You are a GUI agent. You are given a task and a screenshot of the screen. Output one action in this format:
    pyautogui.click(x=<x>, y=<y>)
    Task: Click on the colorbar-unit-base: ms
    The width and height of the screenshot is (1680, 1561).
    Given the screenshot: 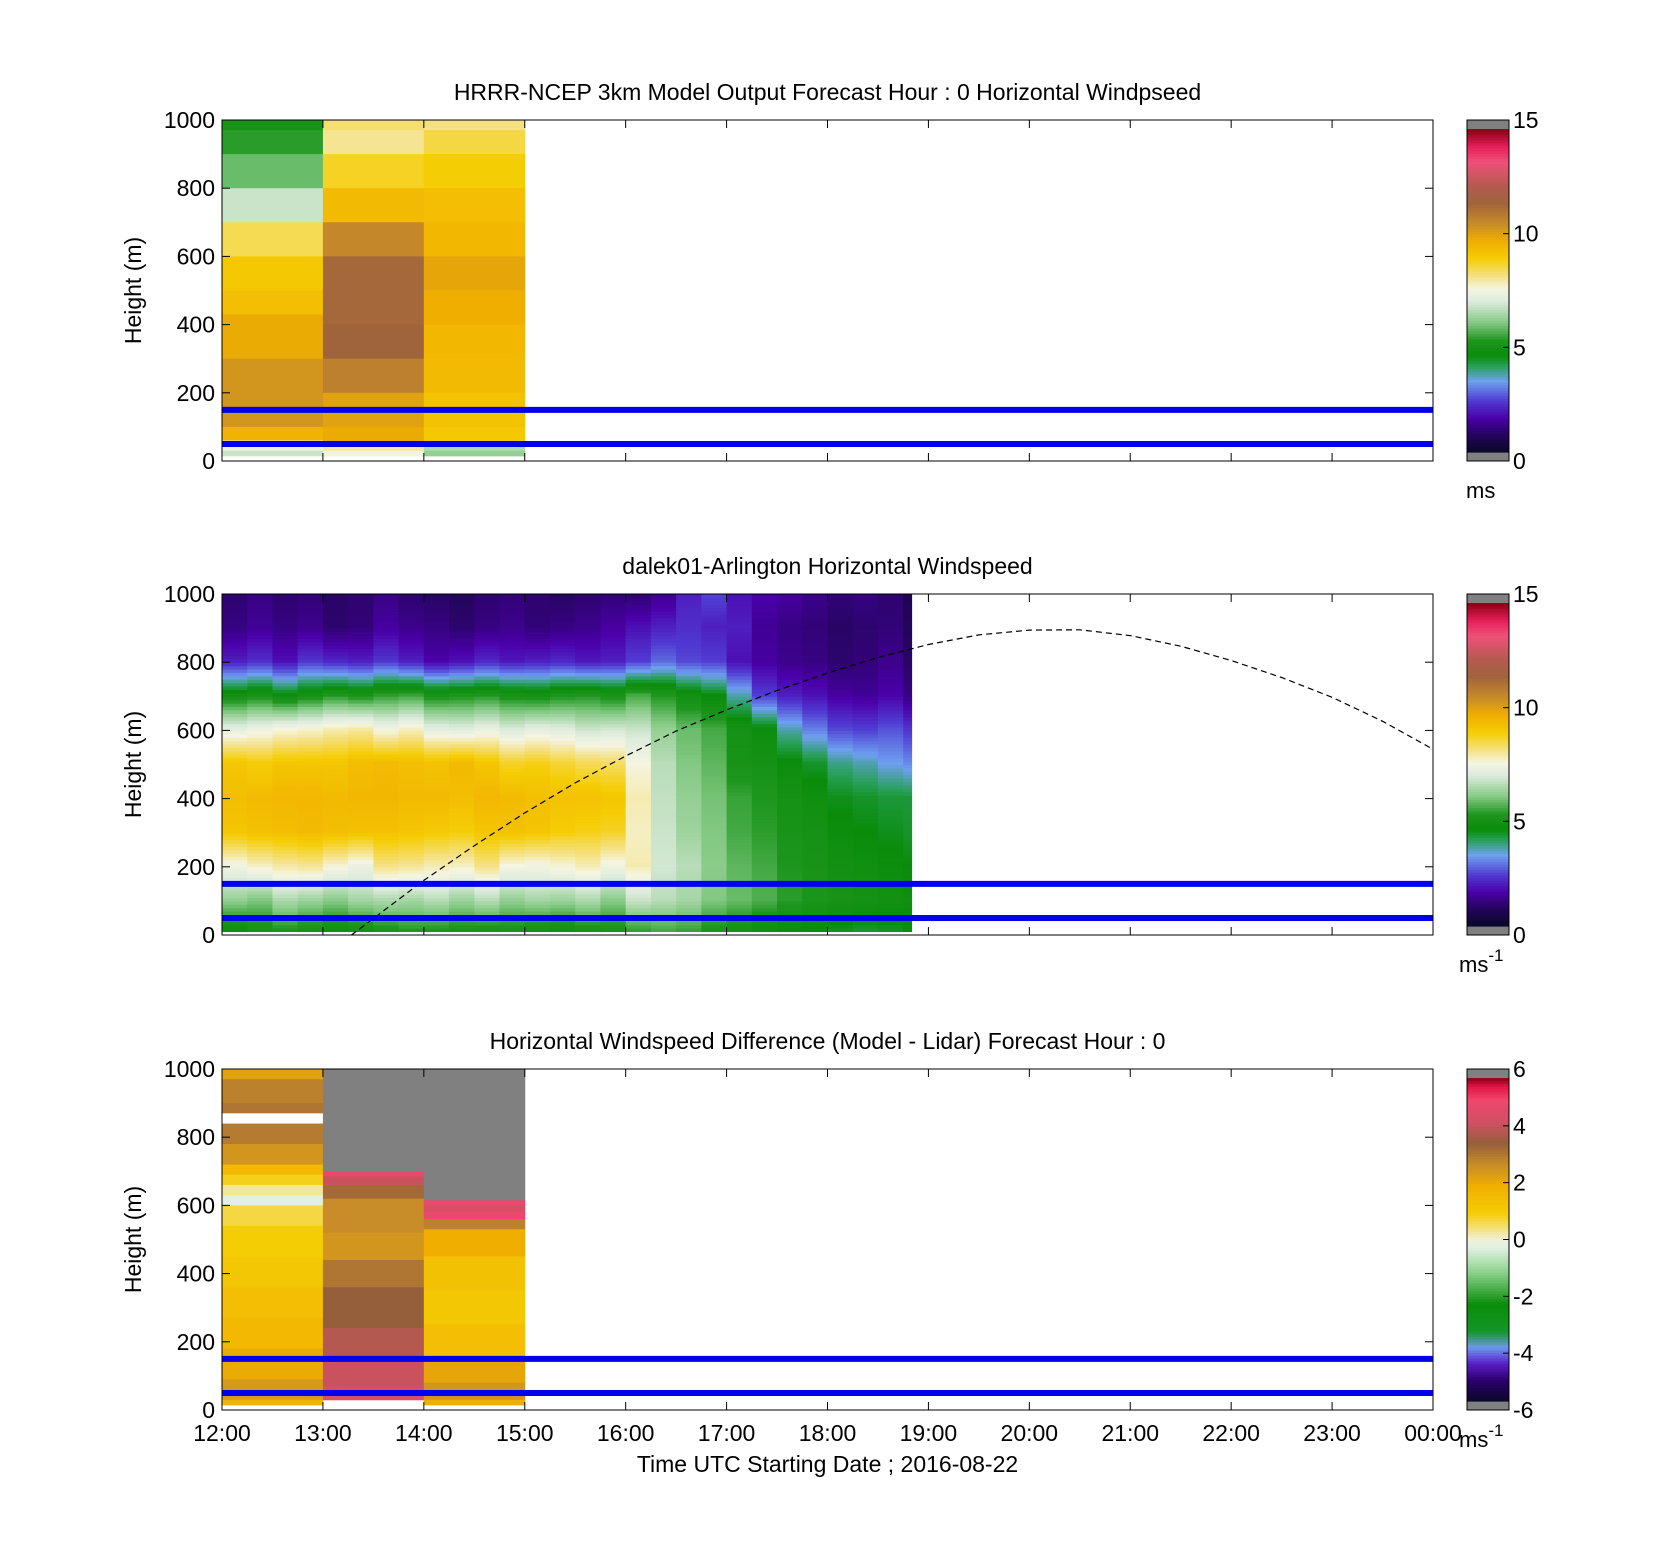 What is the action you would take?
    pyautogui.click(x=1473, y=964)
    